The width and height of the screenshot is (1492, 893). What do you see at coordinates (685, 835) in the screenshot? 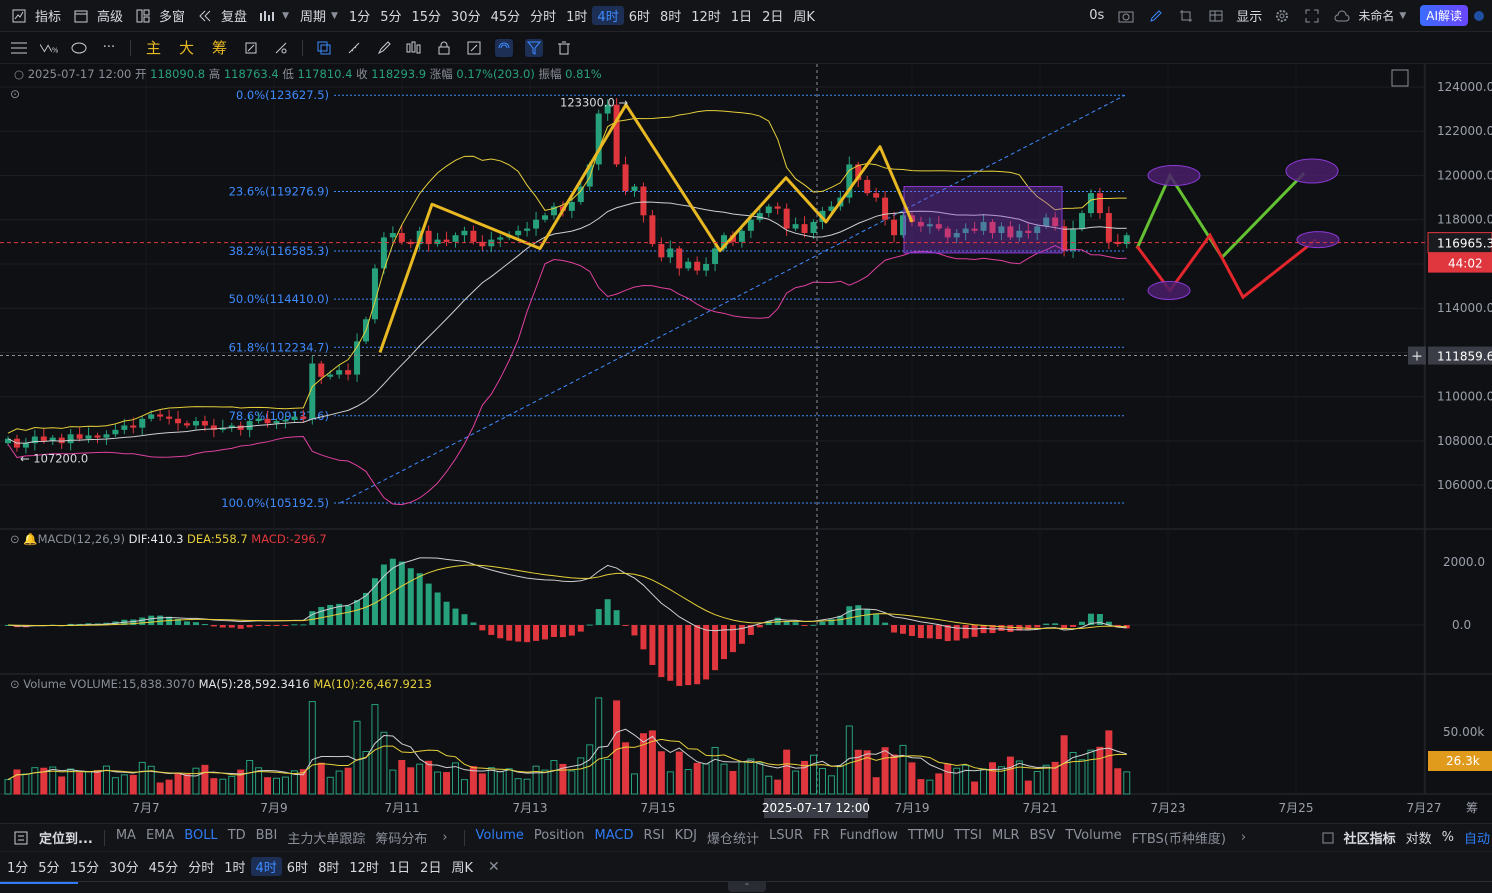
I see `sub-indicator-4: KDJ` at bounding box center [685, 835].